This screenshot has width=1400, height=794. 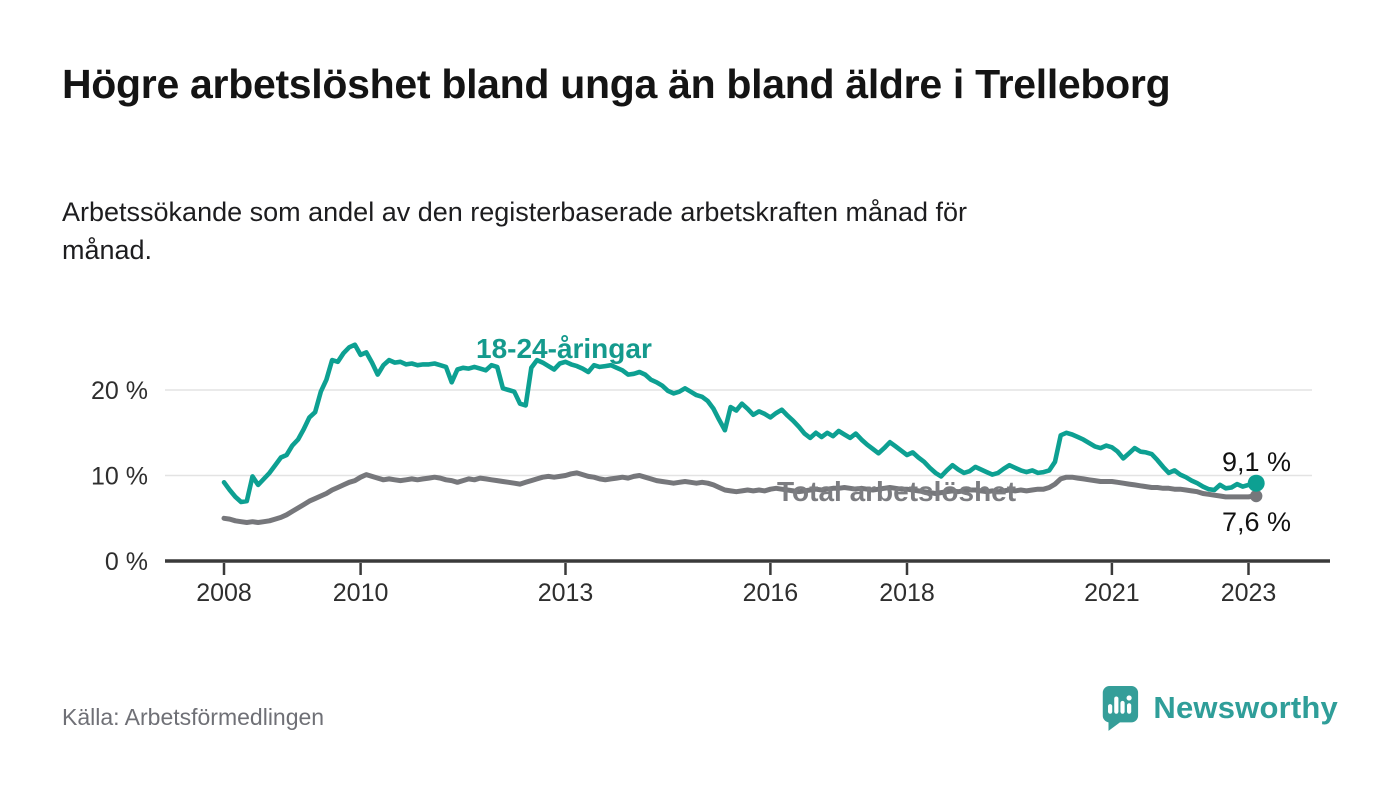 I want to click on x-tick-label: 2021, so click(x=1112, y=593).